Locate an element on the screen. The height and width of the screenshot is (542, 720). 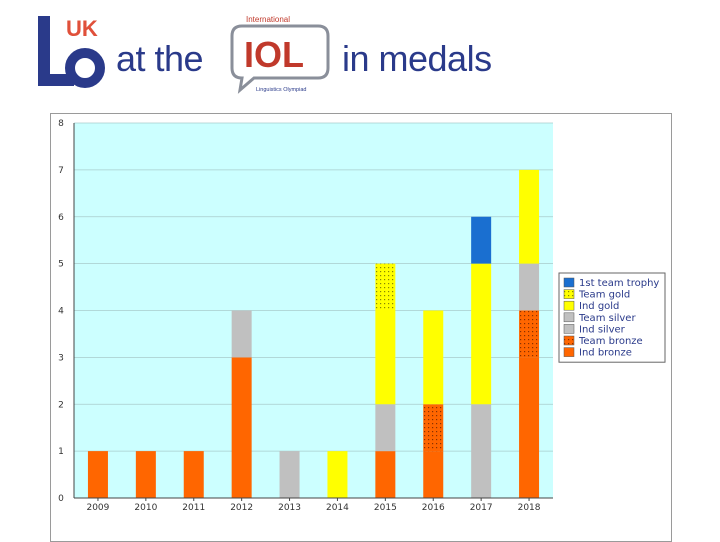
legend-label: Ind gold is located at coordinates (599, 306).